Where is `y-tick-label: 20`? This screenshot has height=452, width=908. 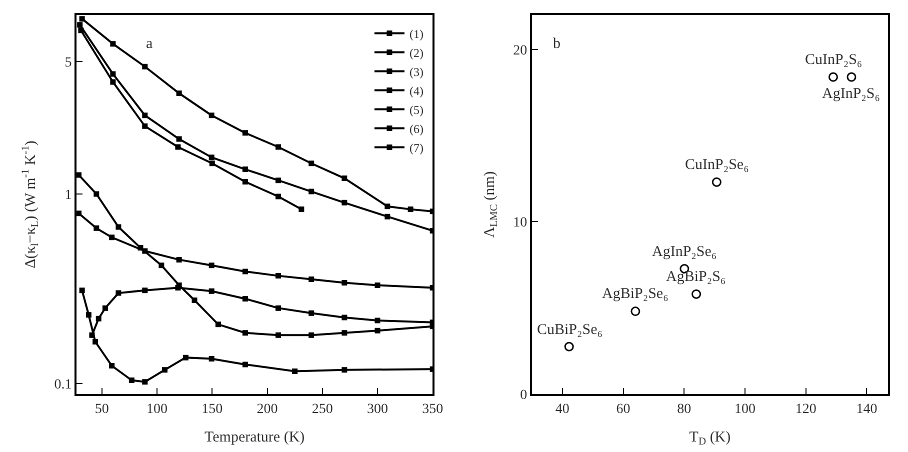
y-tick-label: 20 is located at coordinates (520, 50).